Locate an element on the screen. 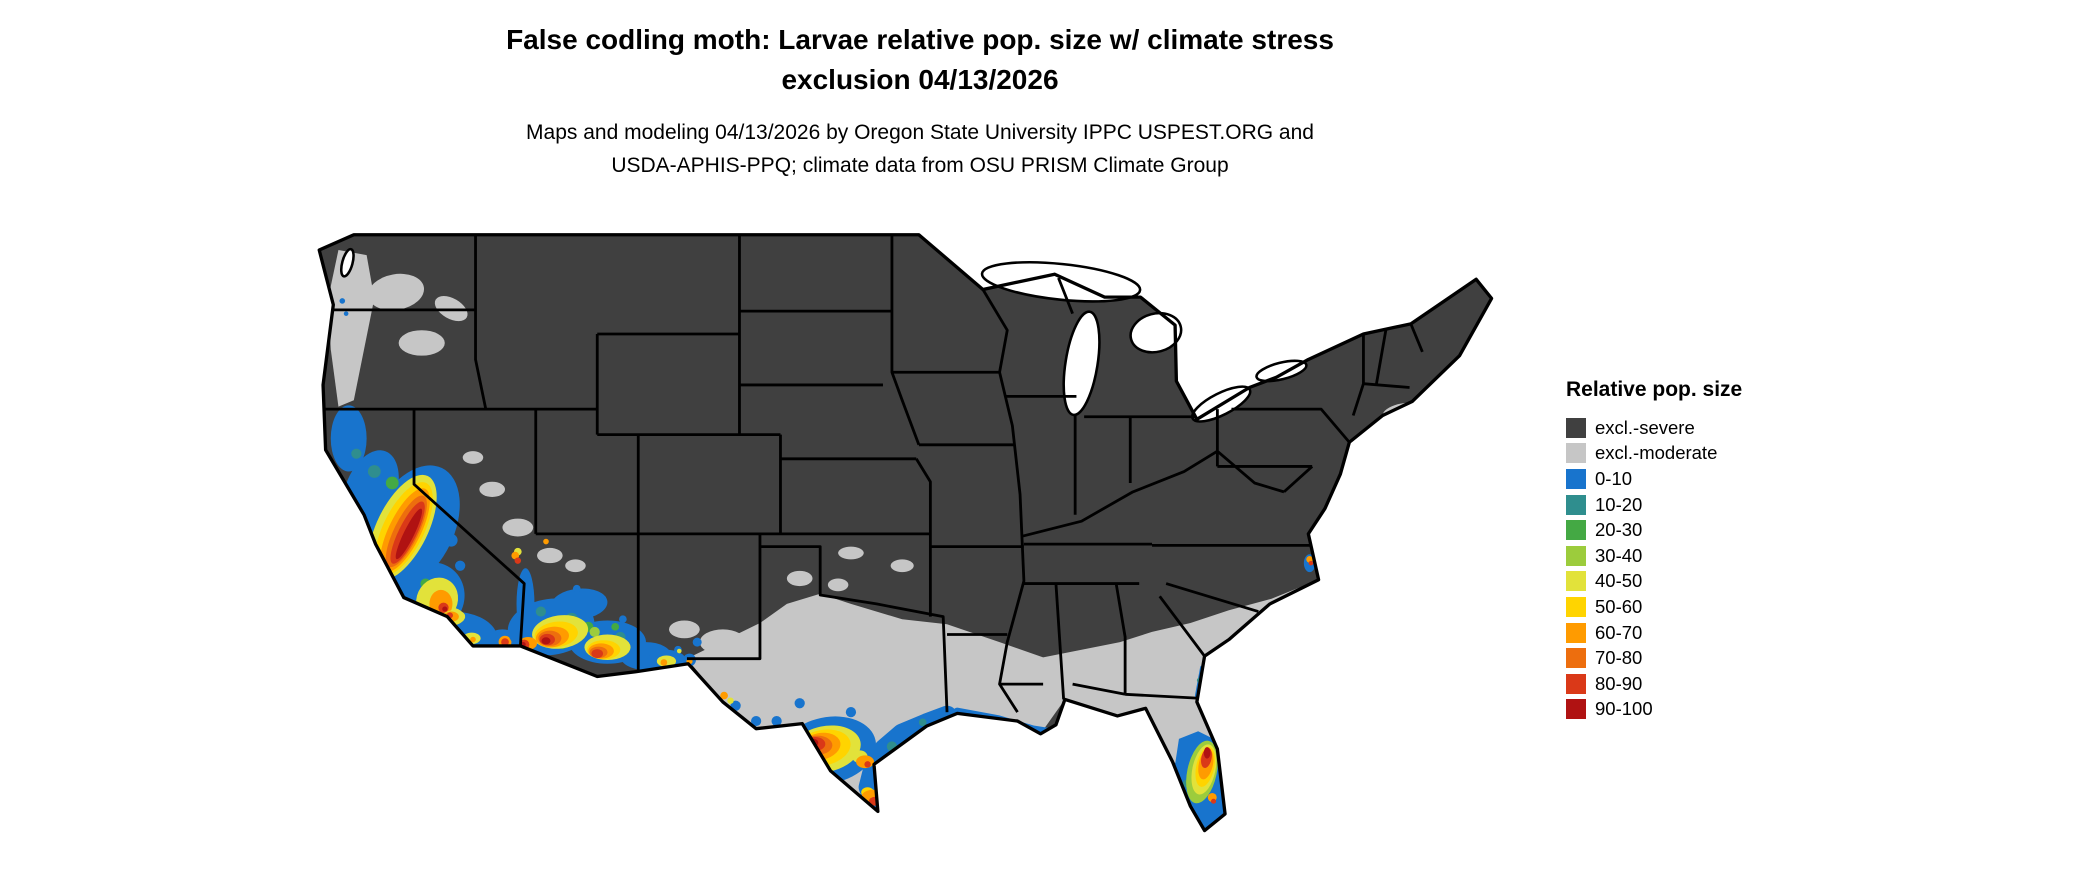 This screenshot has width=2100, height=892. legend-item: 30-40 is located at coordinates (1696, 556).